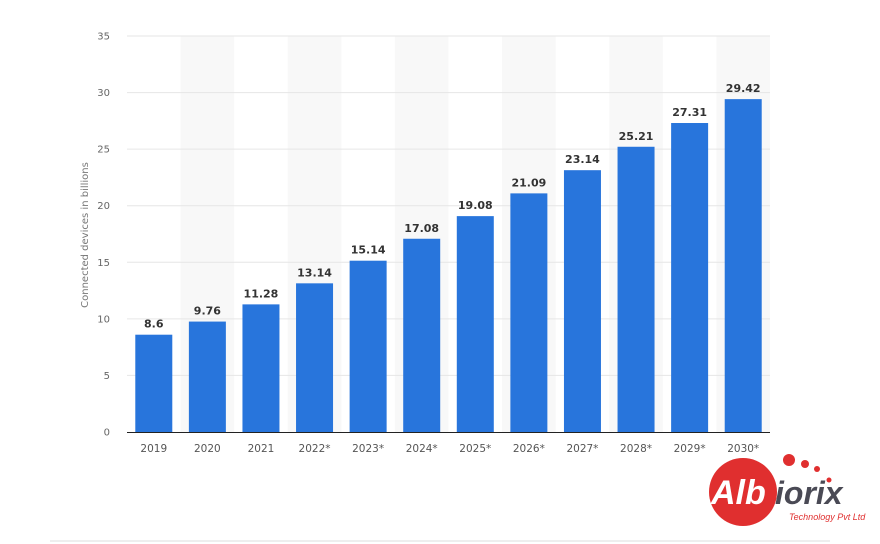 This screenshot has width=880, height=544. Describe the element at coordinates (314, 272) in the screenshot. I see `data-label: 13.14` at that location.